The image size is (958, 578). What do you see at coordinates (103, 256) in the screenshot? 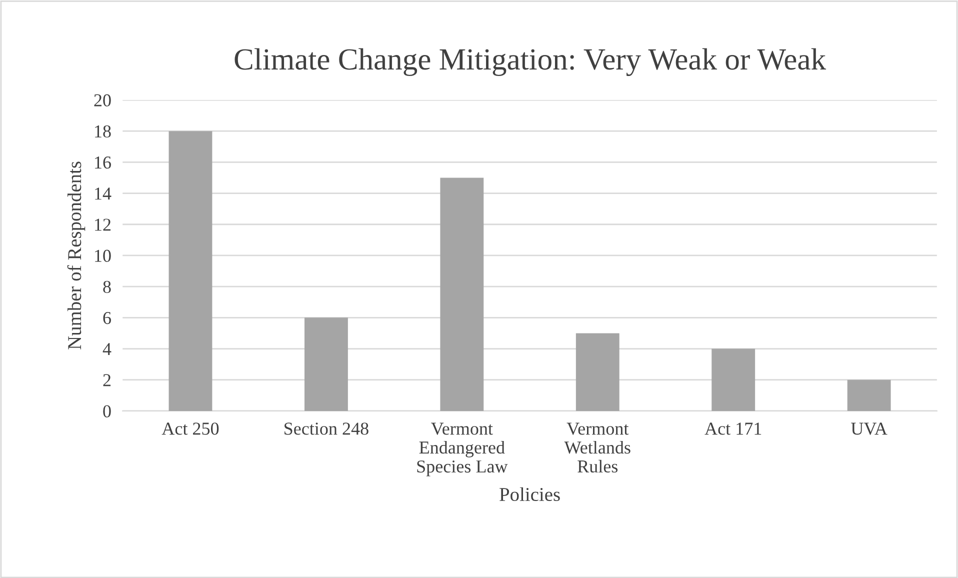
I see `y-tick-label: 10` at bounding box center [103, 256].